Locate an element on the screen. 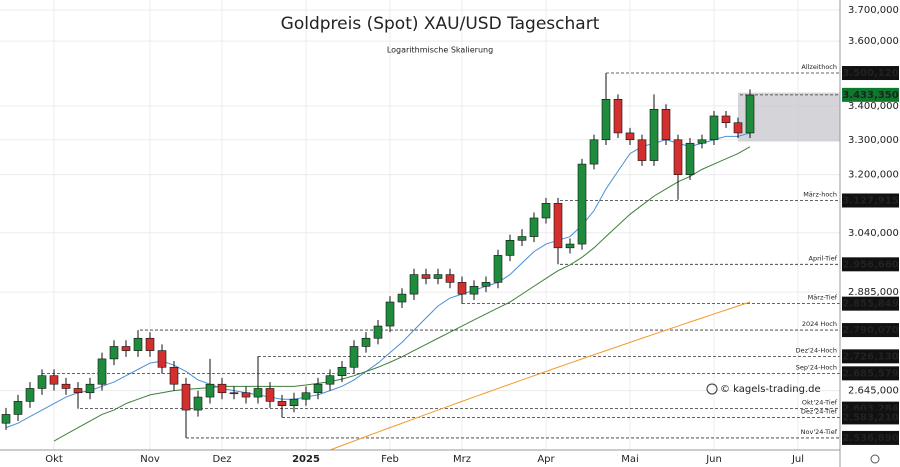 This screenshot has height=467, width=900. x-tick-label: Jun is located at coordinates (713, 459).